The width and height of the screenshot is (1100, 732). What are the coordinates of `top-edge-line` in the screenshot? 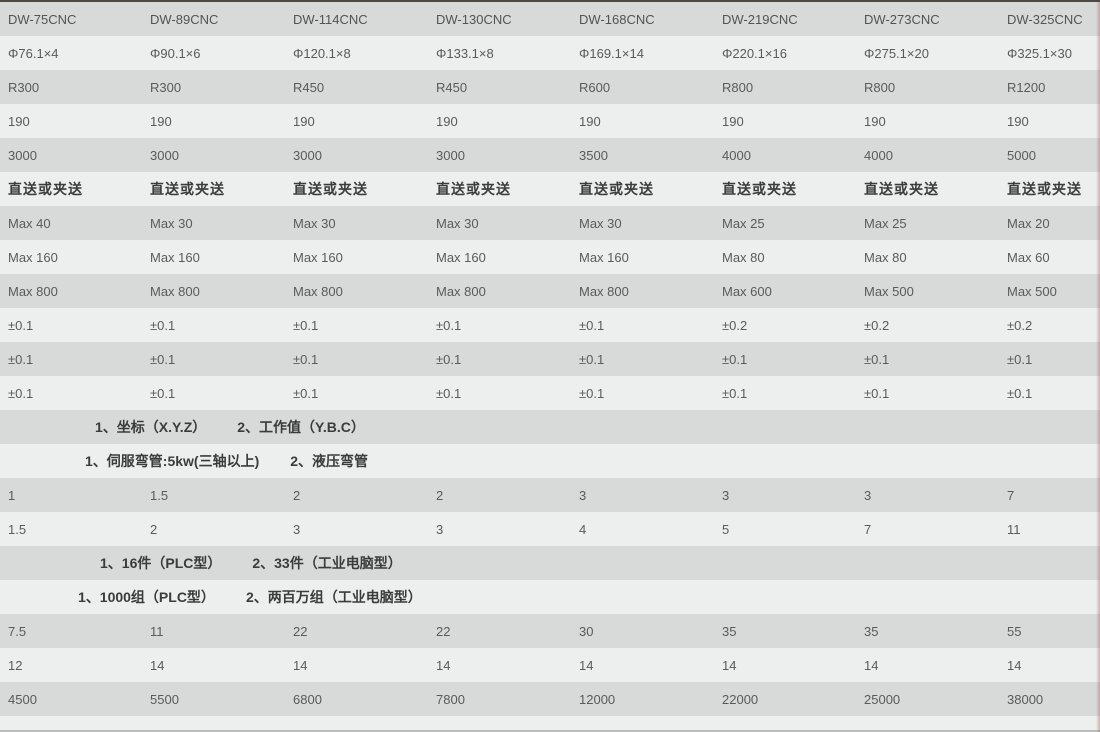 It's located at (550, 1).